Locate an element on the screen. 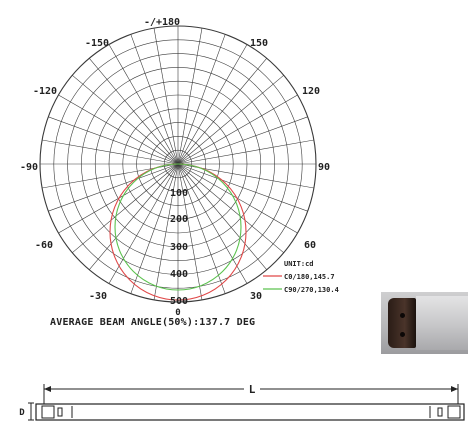 The height and width of the screenshot is (426, 468). tube-drawing: L D is located at coordinates (242, 401).